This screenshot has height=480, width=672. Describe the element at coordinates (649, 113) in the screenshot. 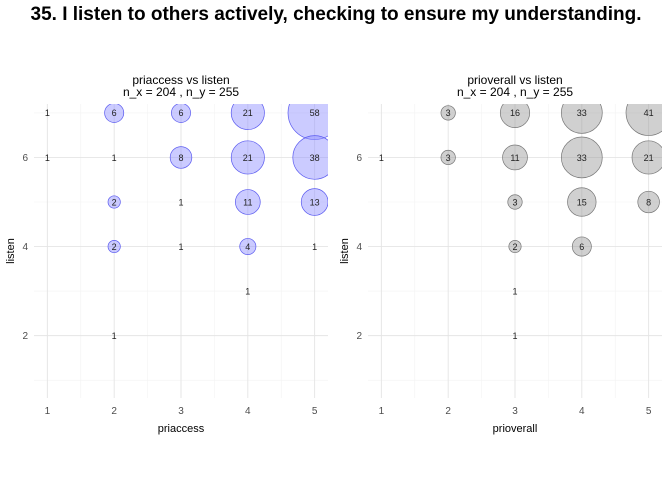

I see `bubble-count-label: 41` at that location.